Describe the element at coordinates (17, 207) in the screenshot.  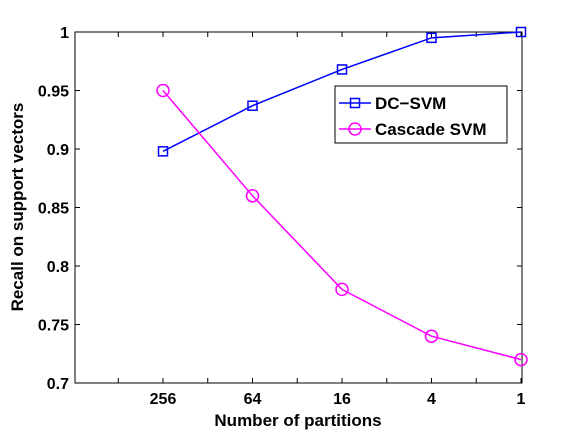
I see `y-axis-title: Recall on support vectors` at that location.